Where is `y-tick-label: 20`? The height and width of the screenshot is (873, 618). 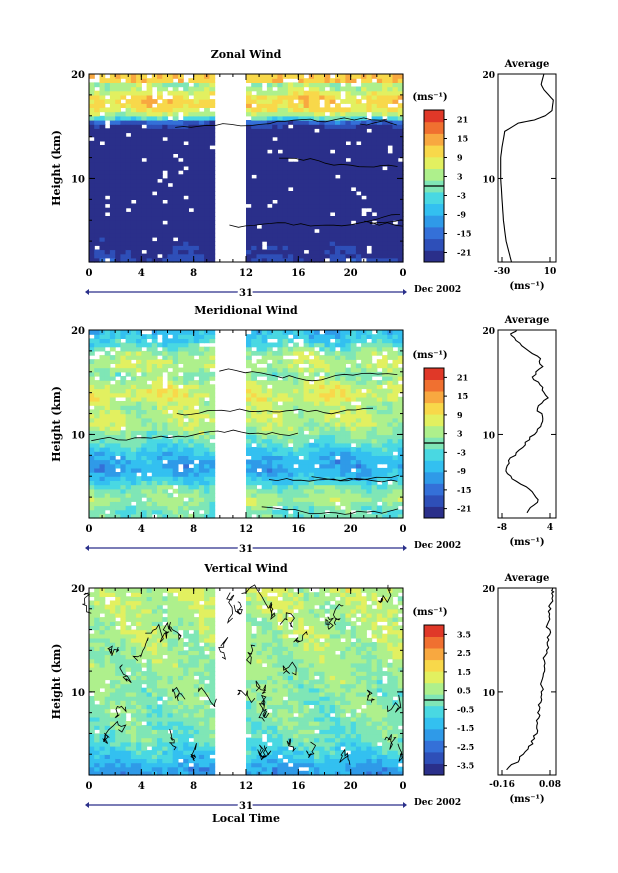 y-tick-label: 20 is located at coordinates (78, 75).